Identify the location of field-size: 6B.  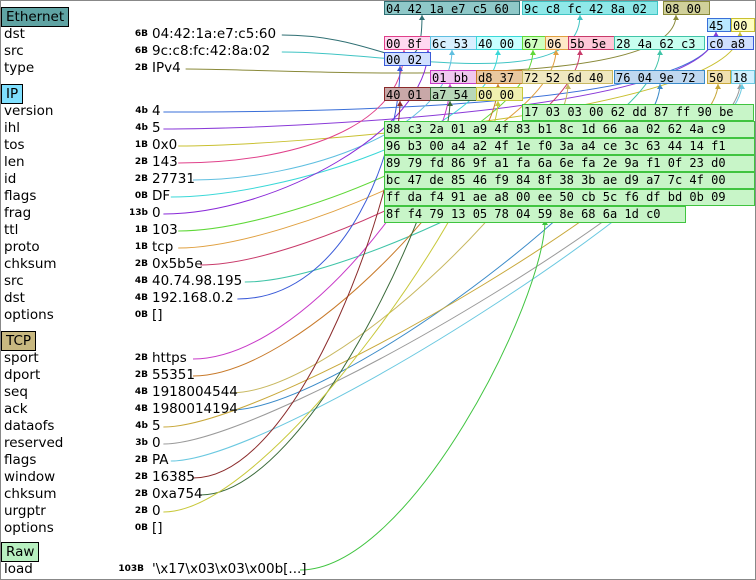
(141, 34).